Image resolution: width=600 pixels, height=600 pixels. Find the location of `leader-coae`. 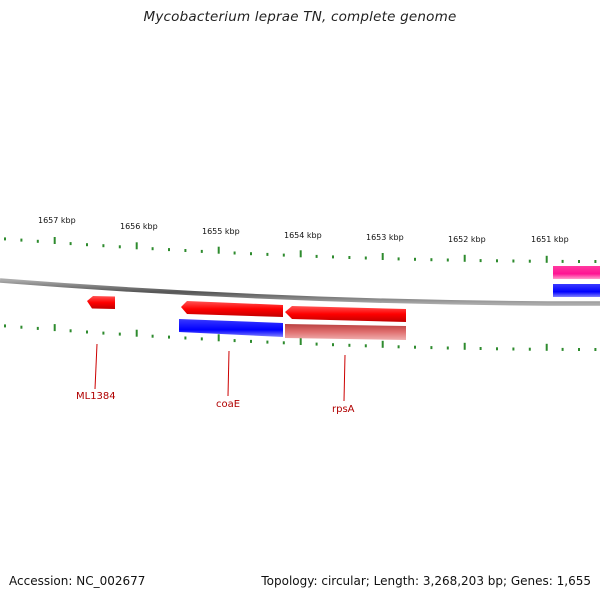

leader-coae is located at coordinates (228, 373).